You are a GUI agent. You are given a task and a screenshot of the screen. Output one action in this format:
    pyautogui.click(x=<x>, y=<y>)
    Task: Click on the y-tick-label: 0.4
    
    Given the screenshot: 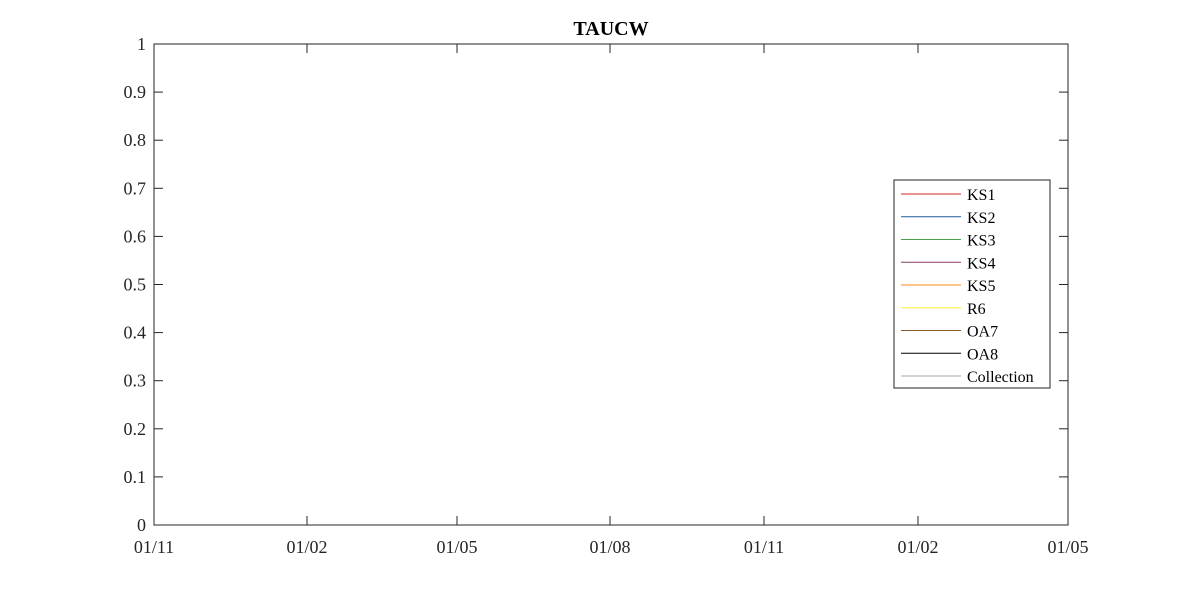 What is the action you would take?
    pyautogui.click(x=135, y=333)
    